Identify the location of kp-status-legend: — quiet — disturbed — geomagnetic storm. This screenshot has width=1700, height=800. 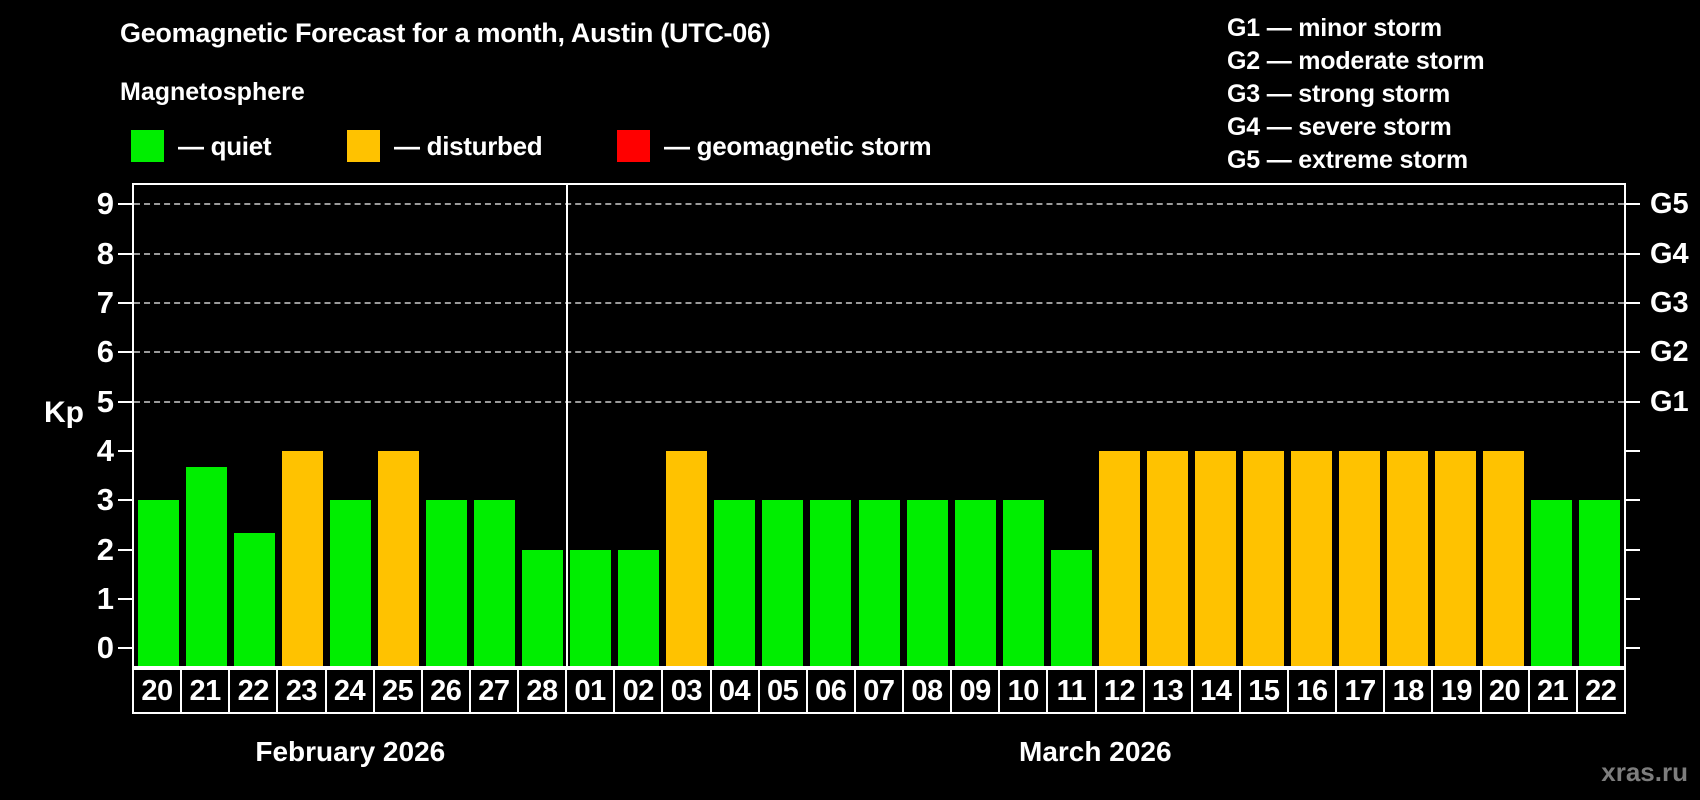
(850, 149).